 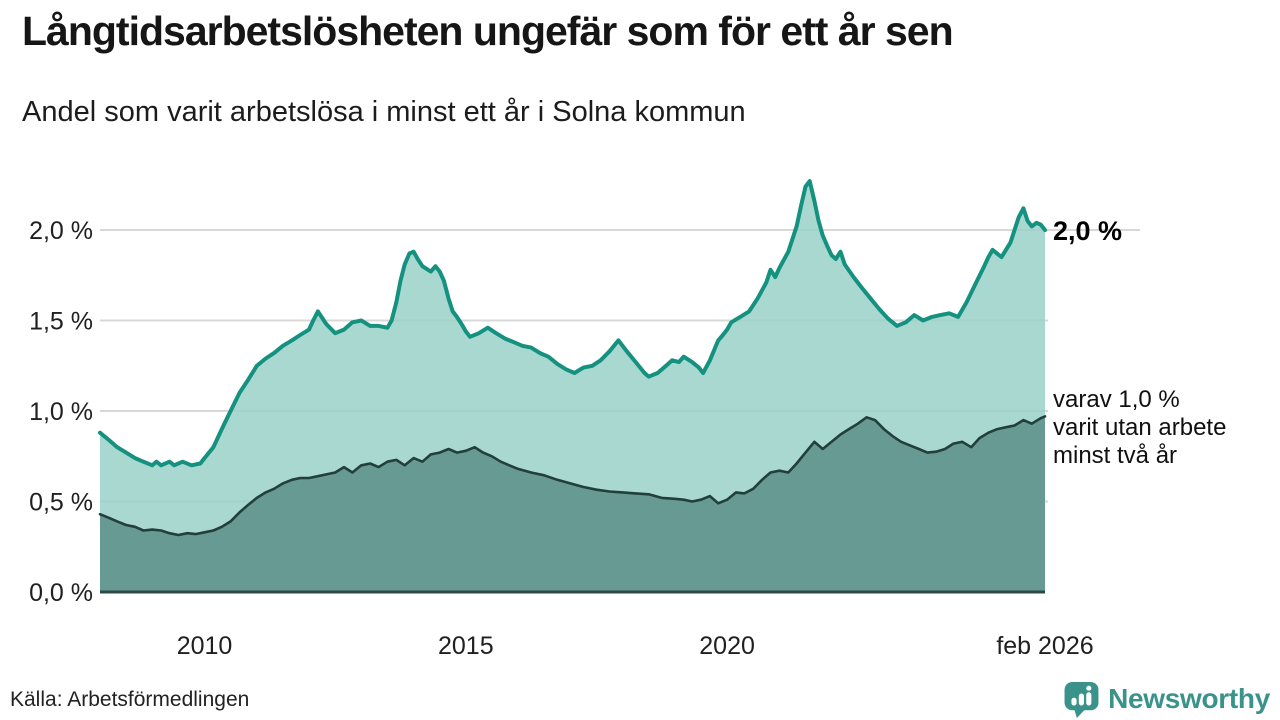 I want to click on annotation-line-2: varit utan arbete, so click(x=1140, y=427).